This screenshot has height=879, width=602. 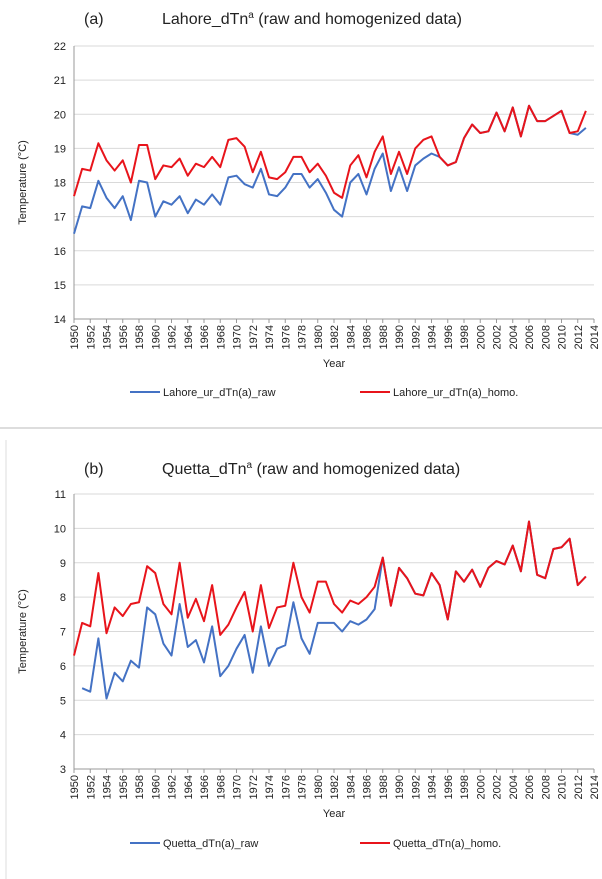 I want to click on legend-label: Quetta_dTn(a)_homo., so click(x=447, y=844).